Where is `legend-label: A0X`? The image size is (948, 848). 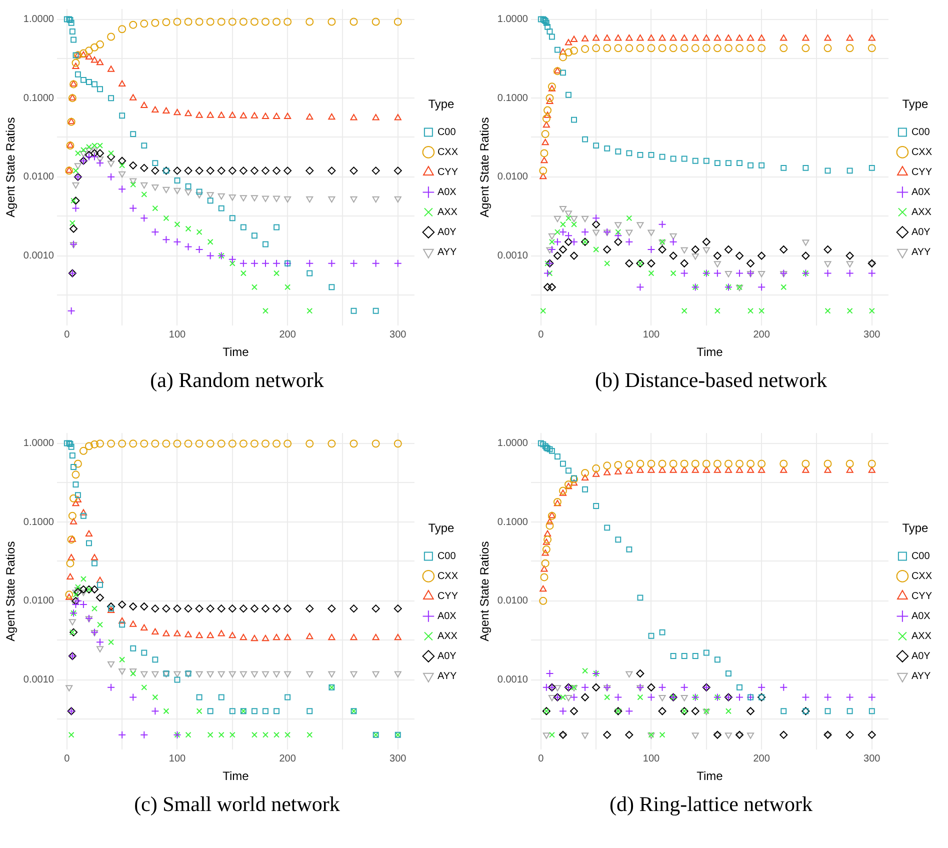
legend-label: A0X is located at coordinates (447, 616).